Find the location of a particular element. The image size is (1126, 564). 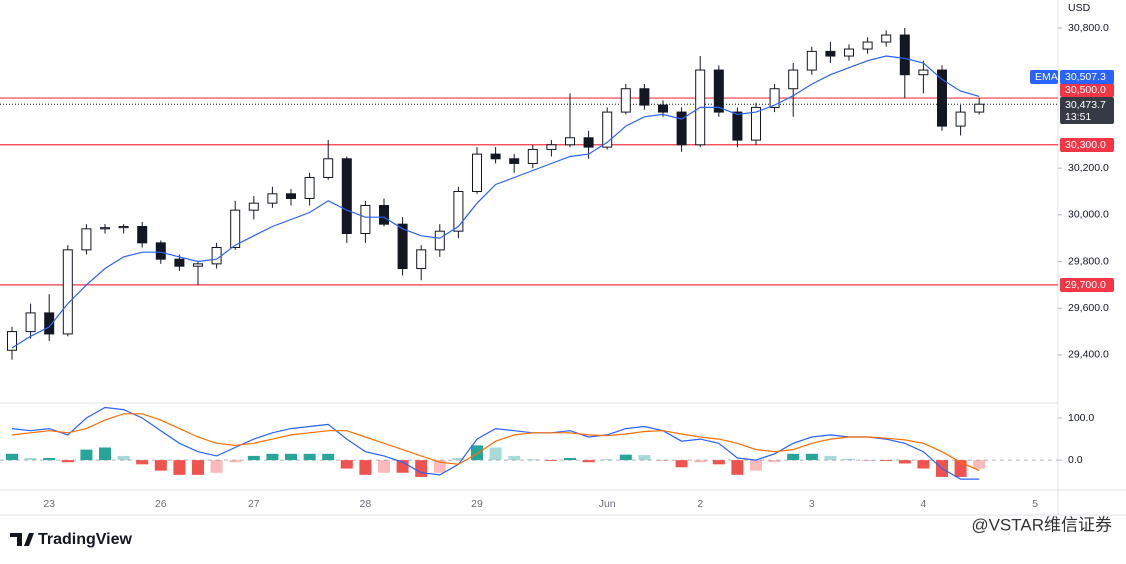

logo: TradingView is located at coordinates (71, 539).